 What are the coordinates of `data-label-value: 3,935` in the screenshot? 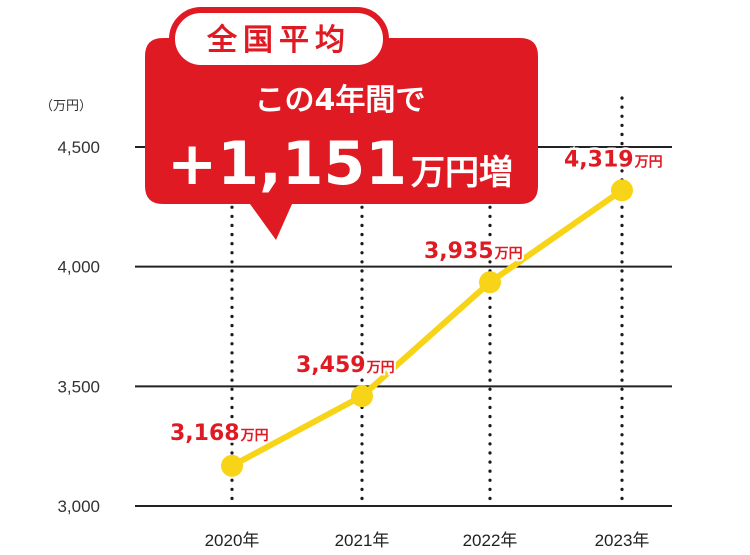 It's located at (459, 251).